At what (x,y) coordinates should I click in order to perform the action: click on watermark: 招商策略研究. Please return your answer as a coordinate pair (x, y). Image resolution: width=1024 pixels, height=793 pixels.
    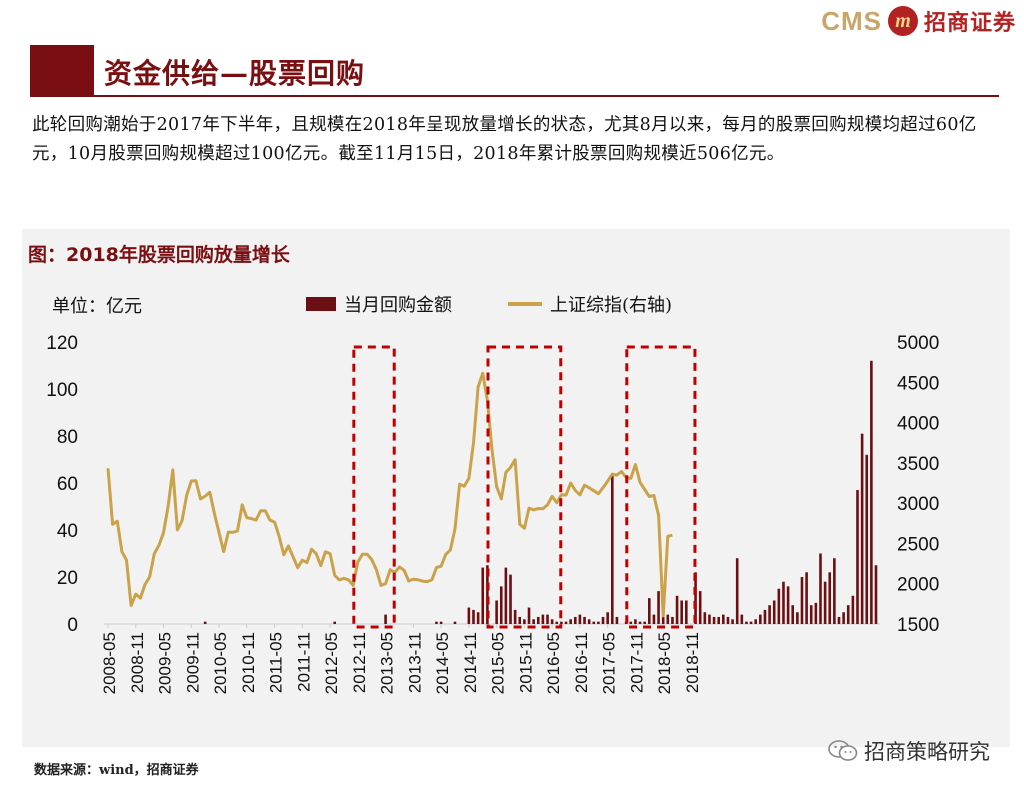
    Looking at the image, I should click on (909, 751).